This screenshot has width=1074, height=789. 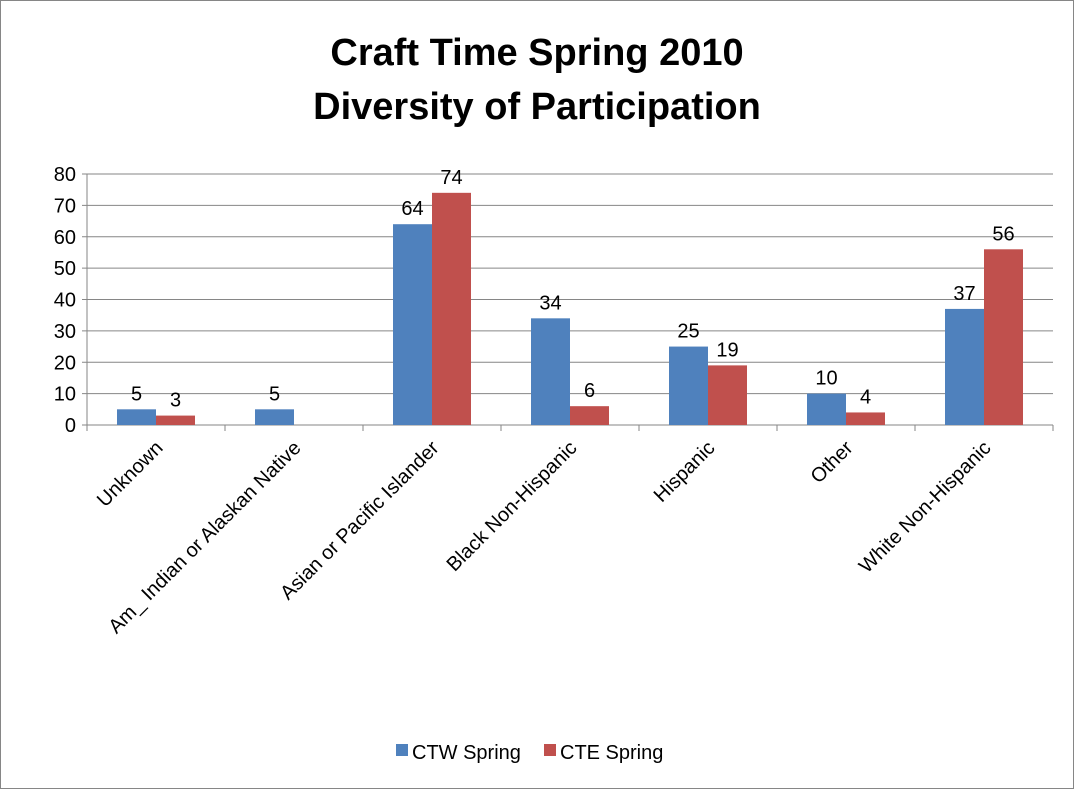 I want to click on data-label: 37, so click(x=964, y=294).